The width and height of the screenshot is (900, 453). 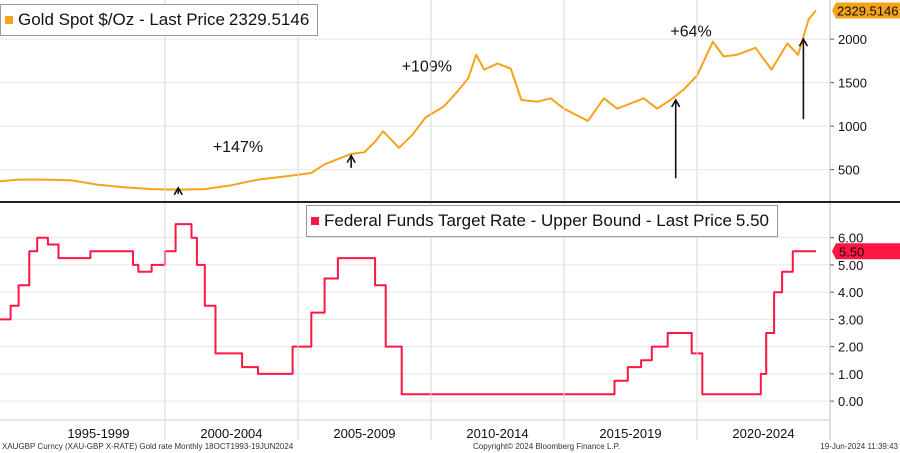 What do you see at coordinates (238, 147) in the screenshot?
I see `gold-gain-annotation: +147%` at bounding box center [238, 147].